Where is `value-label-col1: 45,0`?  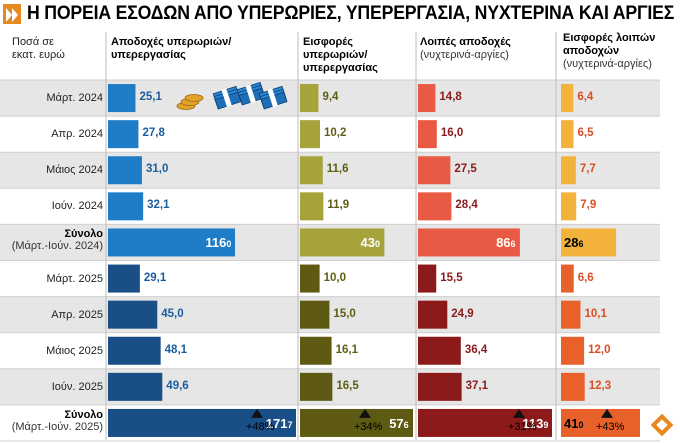 value-label-col1: 45,0 is located at coordinates (172, 314).